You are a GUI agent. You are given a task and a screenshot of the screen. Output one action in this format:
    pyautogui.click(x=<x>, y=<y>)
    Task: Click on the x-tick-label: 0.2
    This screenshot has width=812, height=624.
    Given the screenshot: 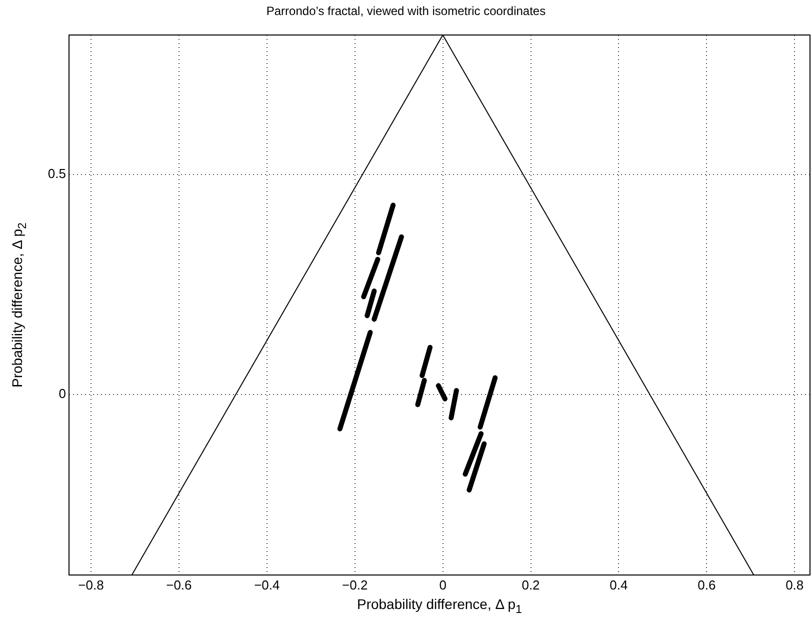 What is the action you would take?
    pyautogui.click(x=531, y=584)
    